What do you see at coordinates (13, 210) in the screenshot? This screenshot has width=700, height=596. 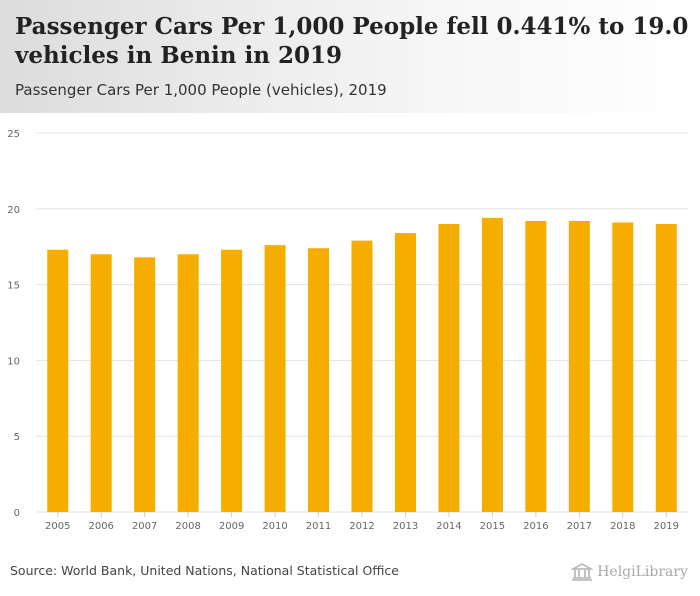 I see `y-tick-label: 20` at bounding box center [13, 210].